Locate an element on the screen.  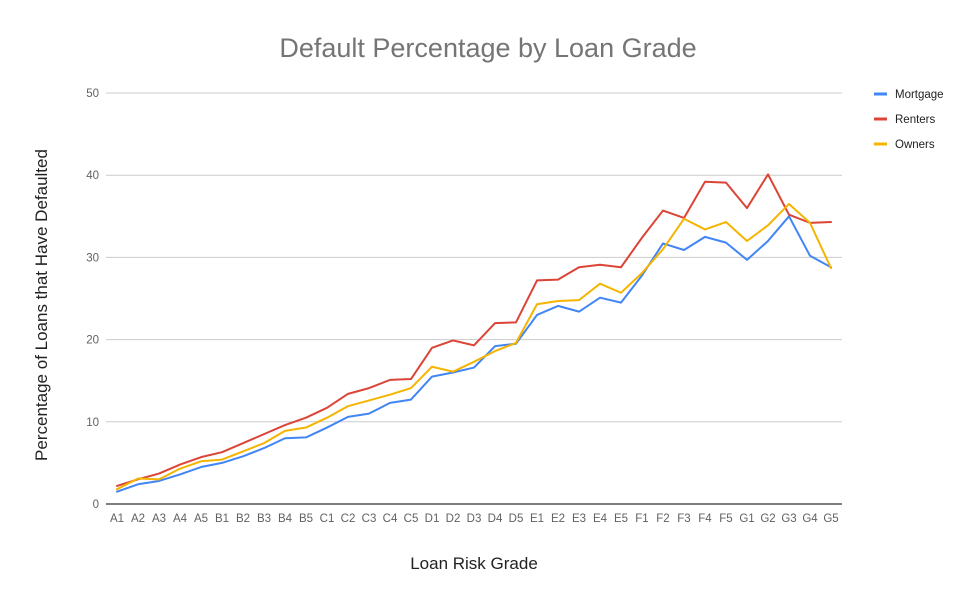
x-tick-label: C5 is located at coordinates (411, 519).